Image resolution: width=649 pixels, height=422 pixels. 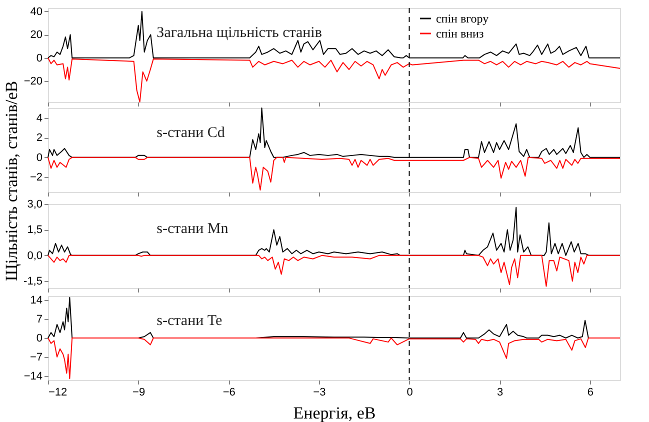 What do you see at coordinates (33, 282) in the screenshot?
I see `y-tick-label: -1,5` at bounding box center [33, 282].